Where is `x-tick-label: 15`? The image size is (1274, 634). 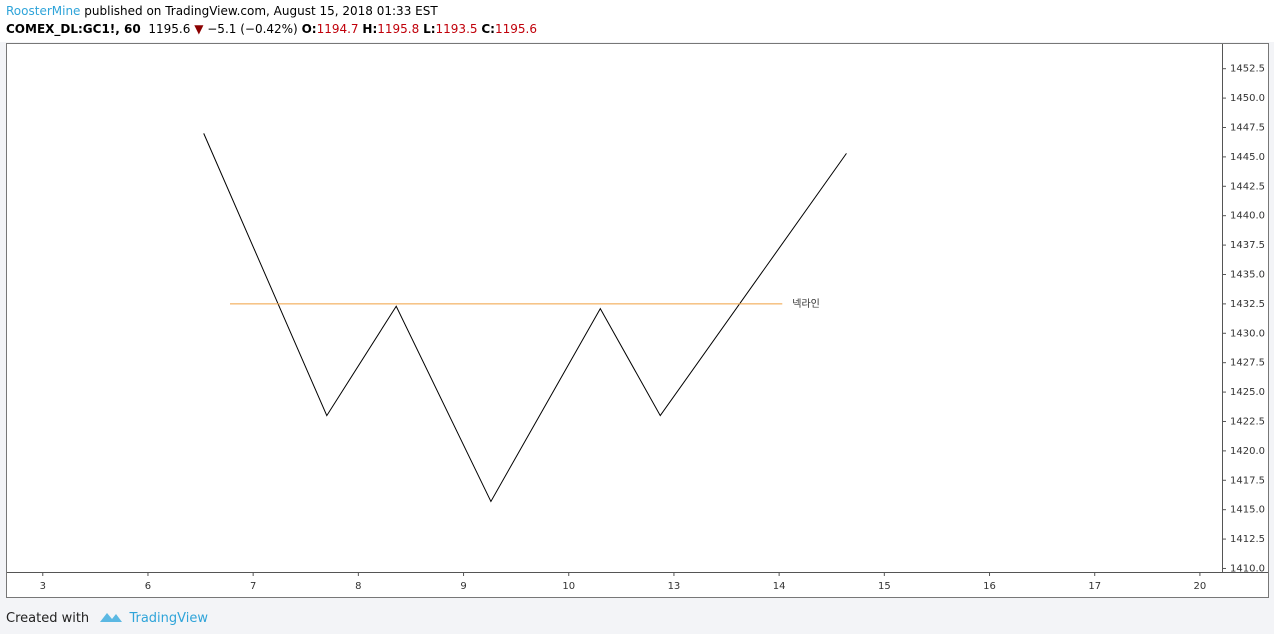 x-tick-label: 15 is located at coordinates (884, 586).